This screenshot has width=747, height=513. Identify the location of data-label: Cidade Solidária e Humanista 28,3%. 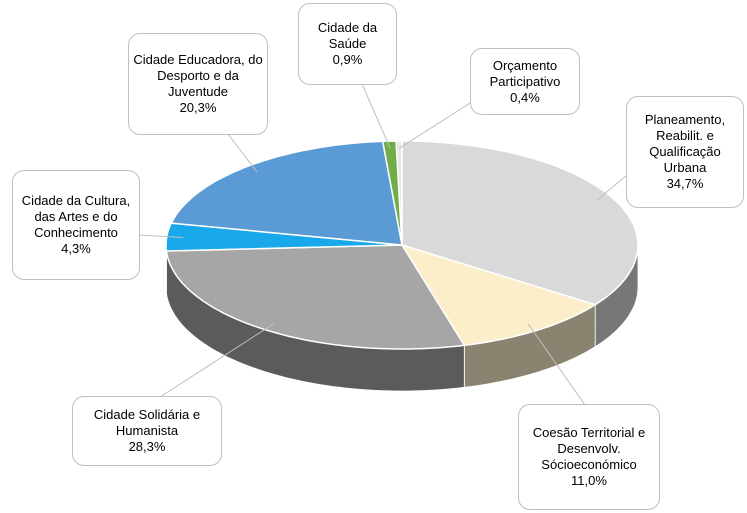
(147, 431).